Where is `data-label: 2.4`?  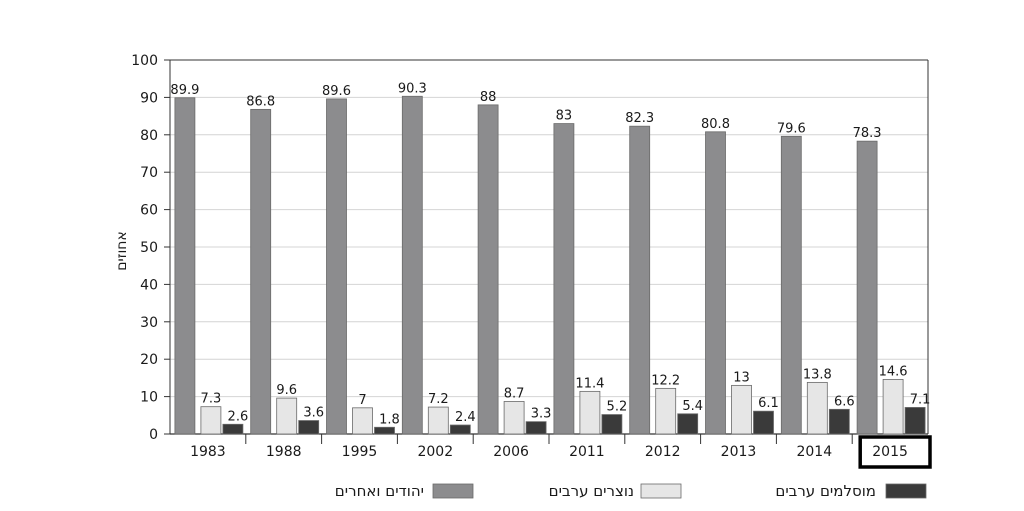
data-label: 2.4 is located at coordinates (465, 417).